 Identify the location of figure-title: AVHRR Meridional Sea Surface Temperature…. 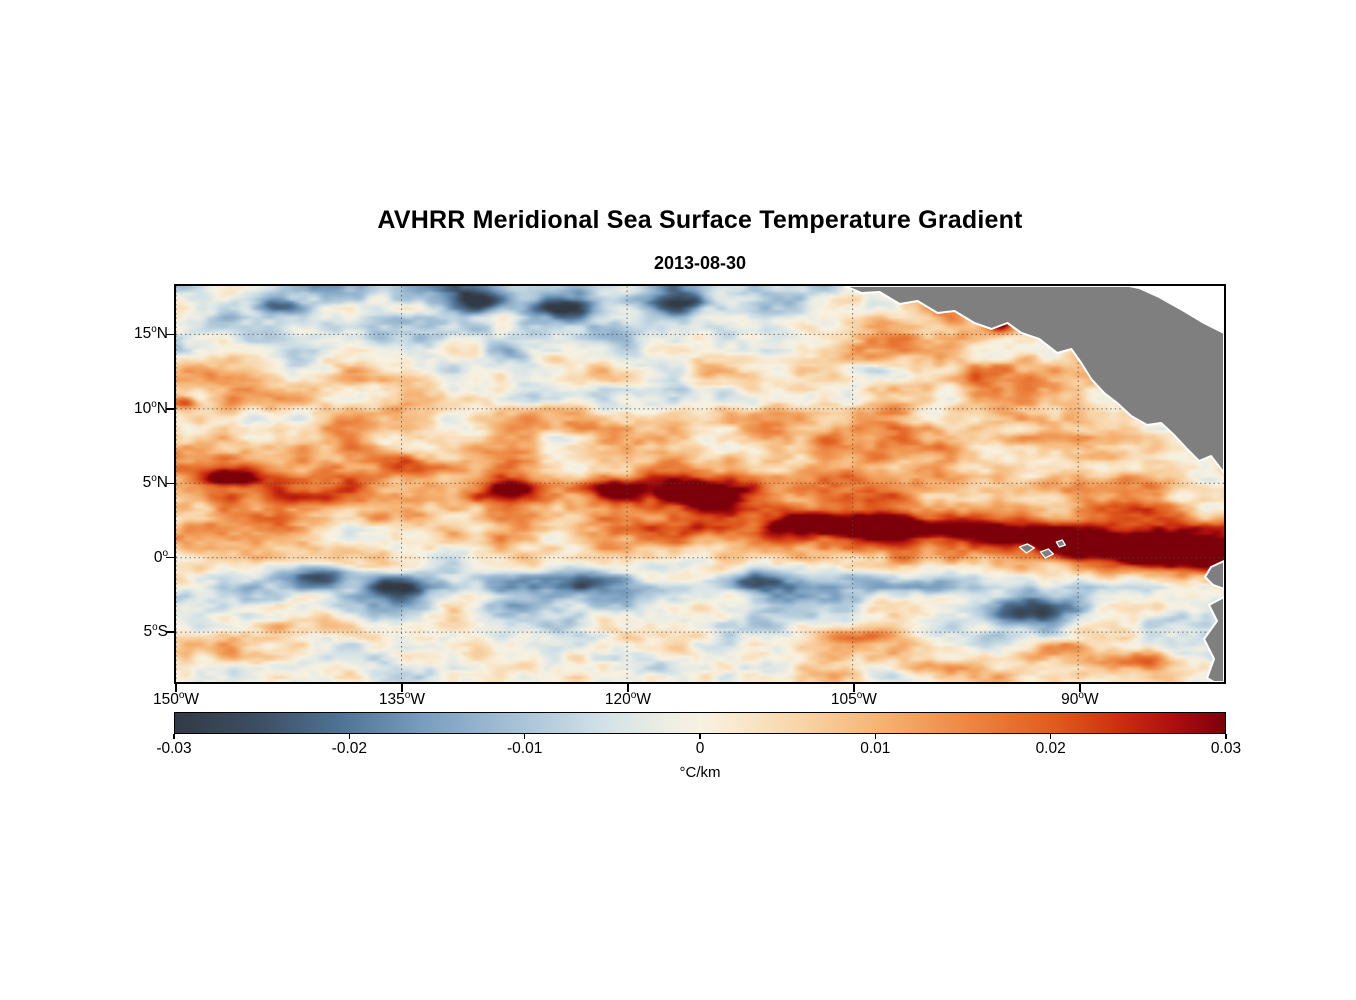
(700, 220).